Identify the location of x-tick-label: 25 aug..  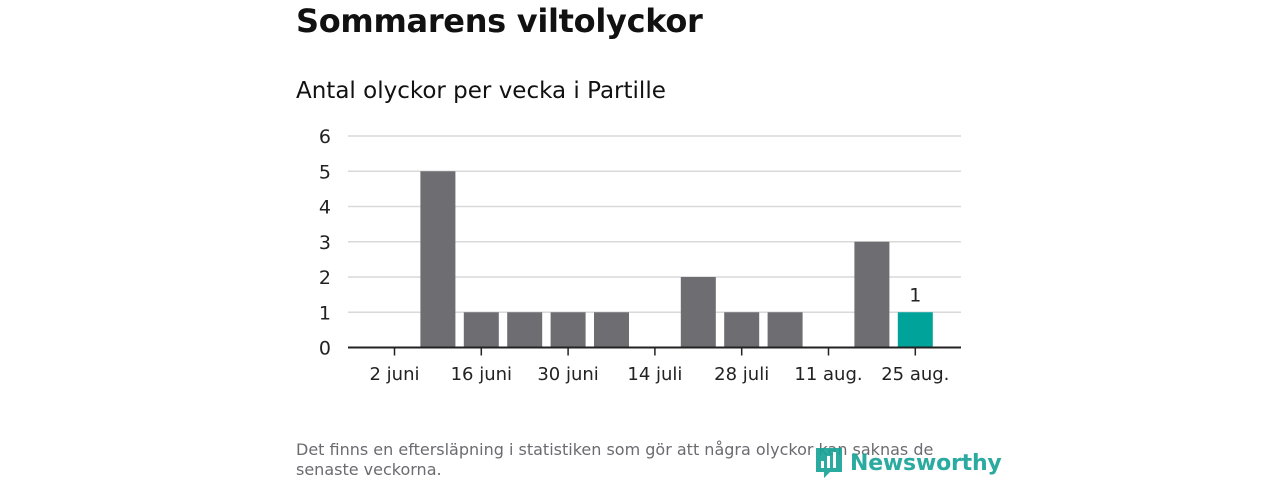
(915, 374).